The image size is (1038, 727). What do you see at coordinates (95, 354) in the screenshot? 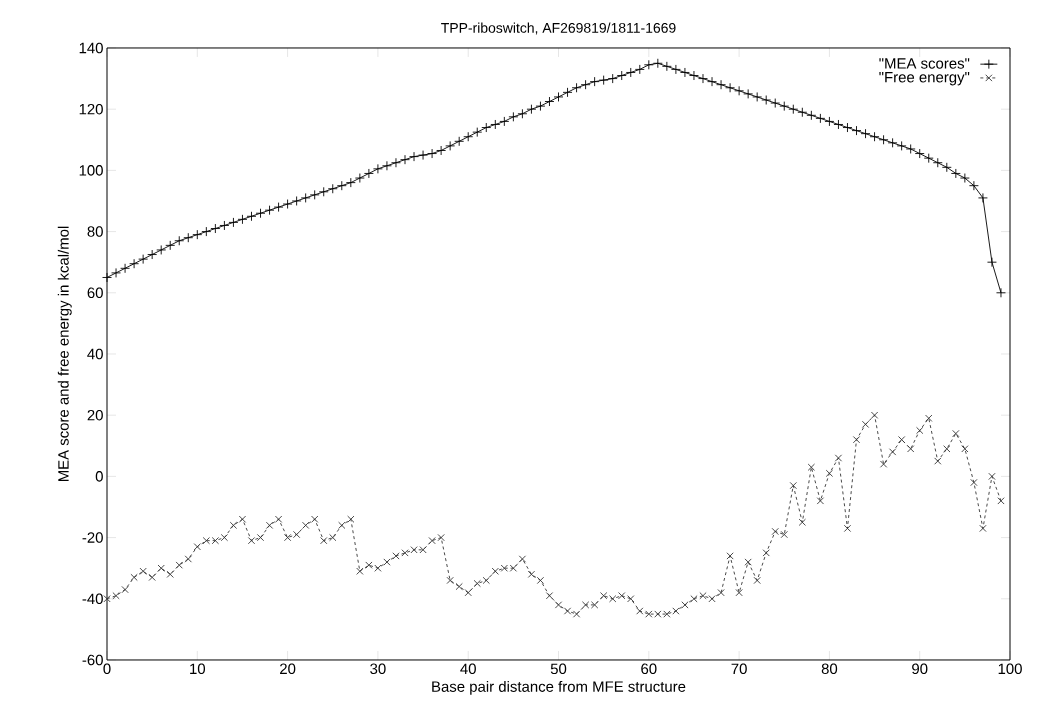
I see `y-tick-label: 40` at bounding box center [95, 354].